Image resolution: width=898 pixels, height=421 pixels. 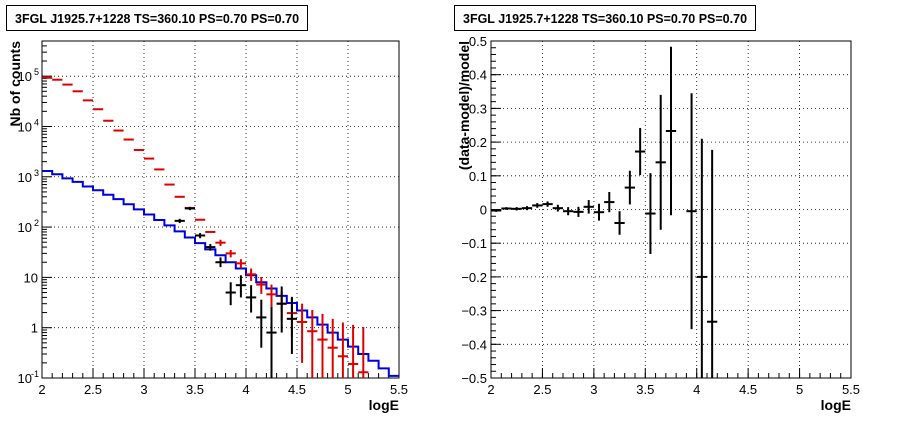 I want to click on right-y-tick-label: 0.3, so click(x=478, y=108).